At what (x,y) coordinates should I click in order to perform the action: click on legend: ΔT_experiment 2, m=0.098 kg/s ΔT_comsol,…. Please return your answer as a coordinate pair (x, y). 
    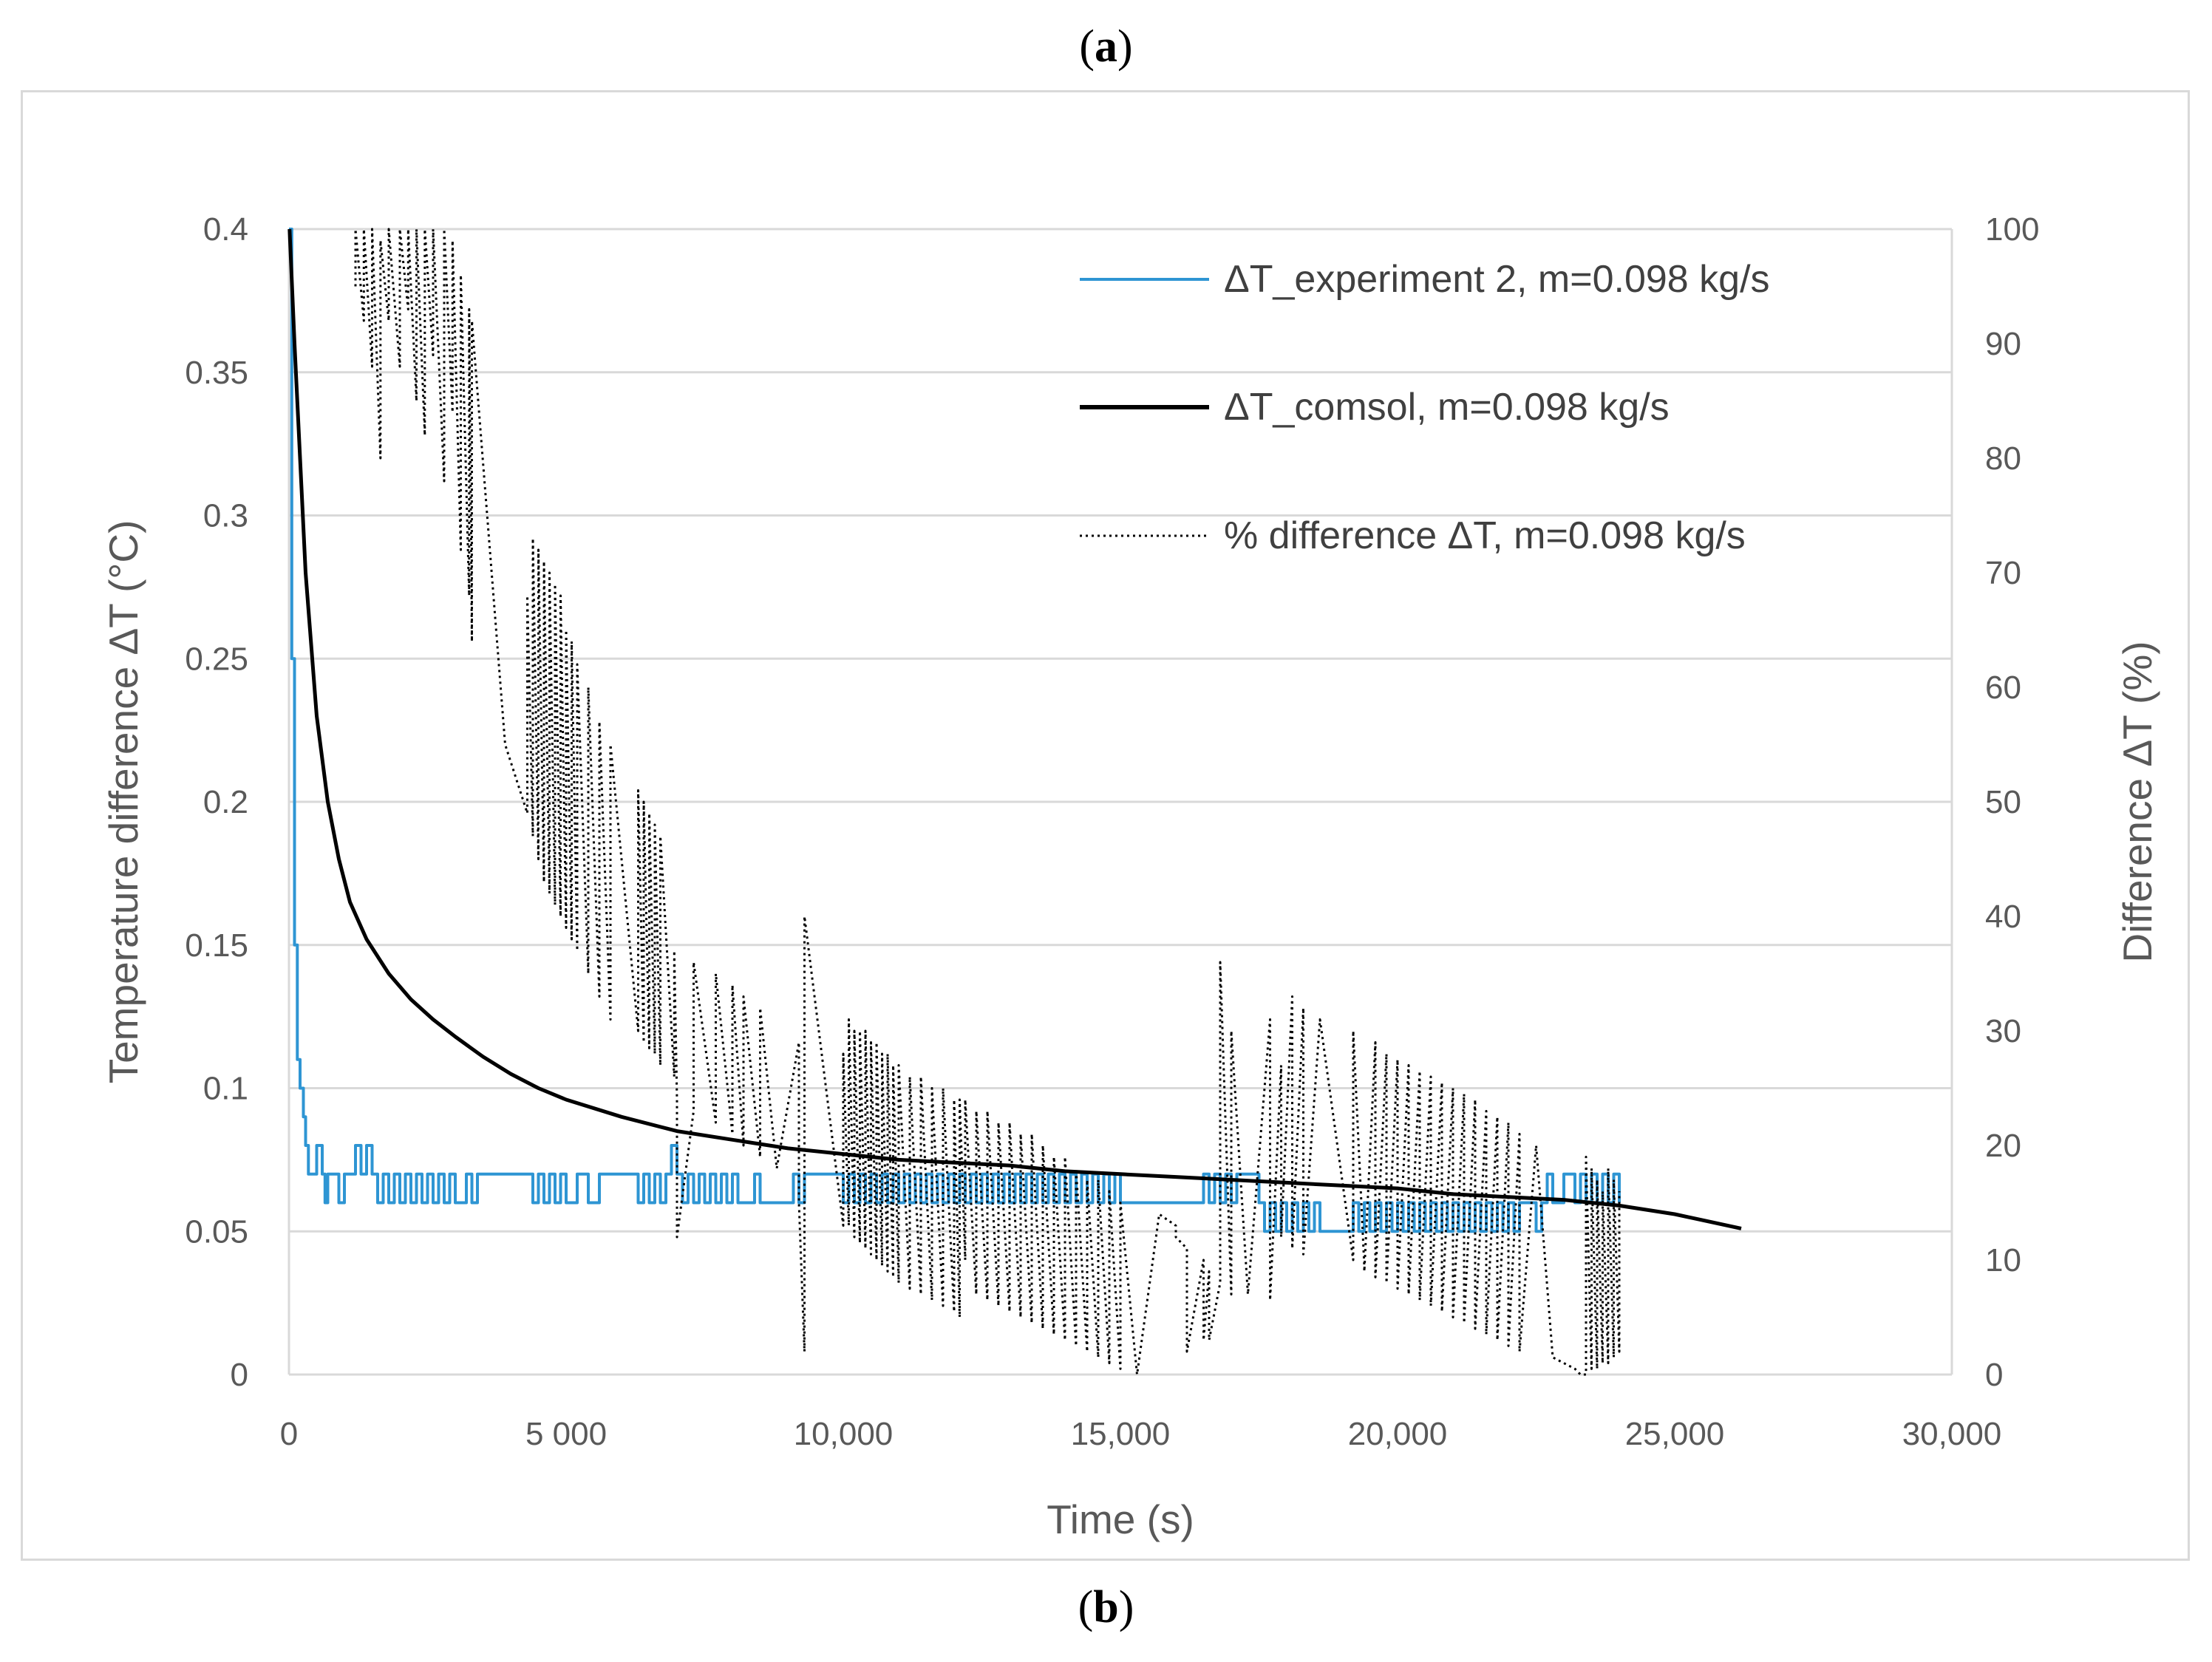
    Looking at the image, I should click on (1425, 407).